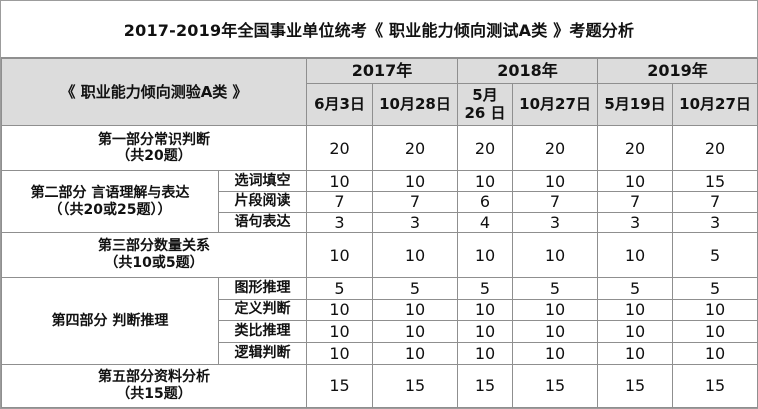  I want to click on table-row: 第三部分数量关系 （共10或5题） 10 10 10 10 10 5, so click(379, 255).